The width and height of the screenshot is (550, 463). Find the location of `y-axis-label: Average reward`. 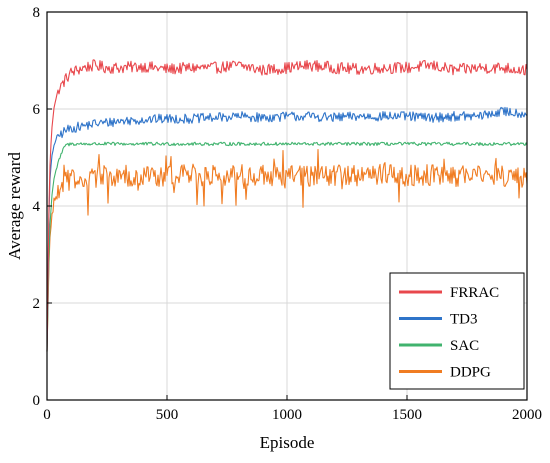

y-axis-label: Average reward is located at coordinates (14, 206).